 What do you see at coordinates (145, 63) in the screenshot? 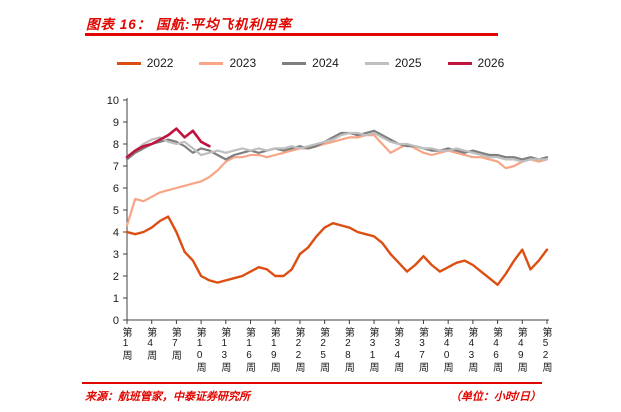
I see `legend-item-2022: 2022` at bounding box center [145, 63].